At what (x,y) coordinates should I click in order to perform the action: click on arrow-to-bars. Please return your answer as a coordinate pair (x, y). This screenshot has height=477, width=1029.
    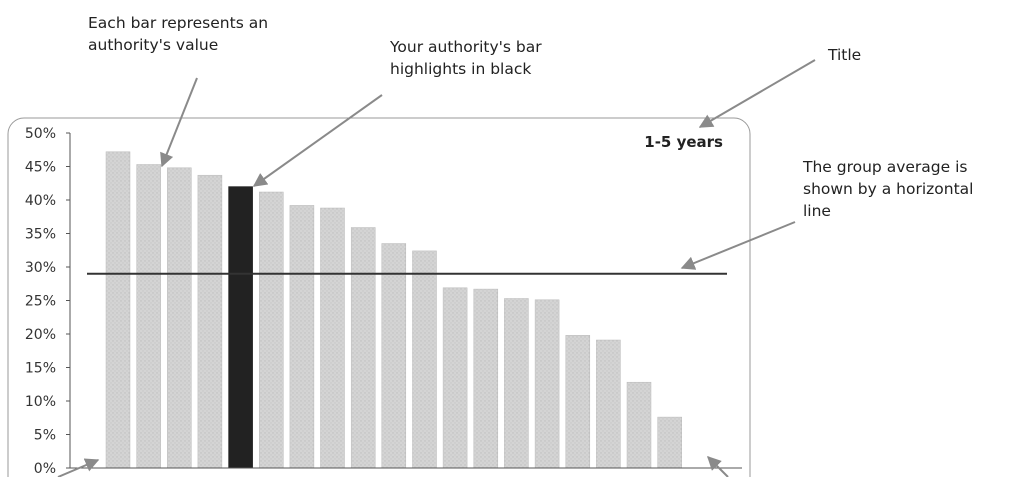
    Looking at the image, I should click on (179, 122).